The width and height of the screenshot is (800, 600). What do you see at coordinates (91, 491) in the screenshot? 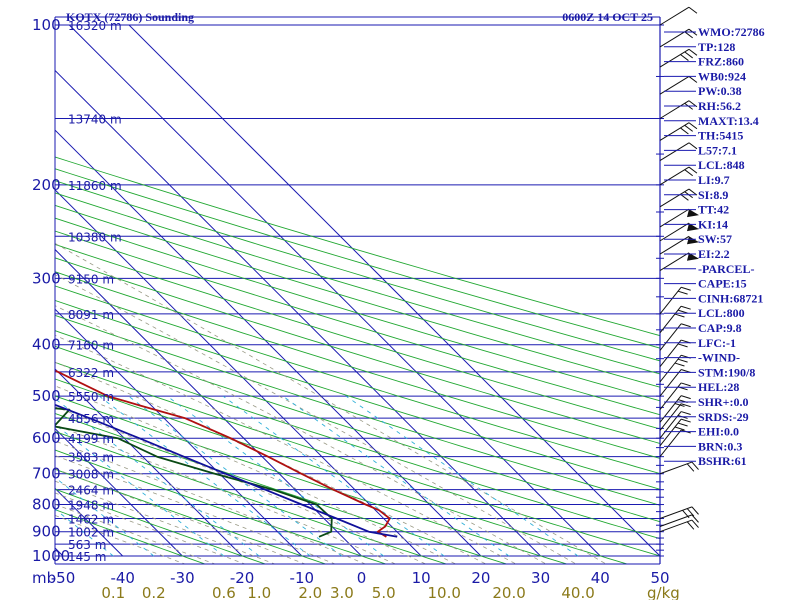
I see `height-label: 2464 m` at bounding box center [91, 491].